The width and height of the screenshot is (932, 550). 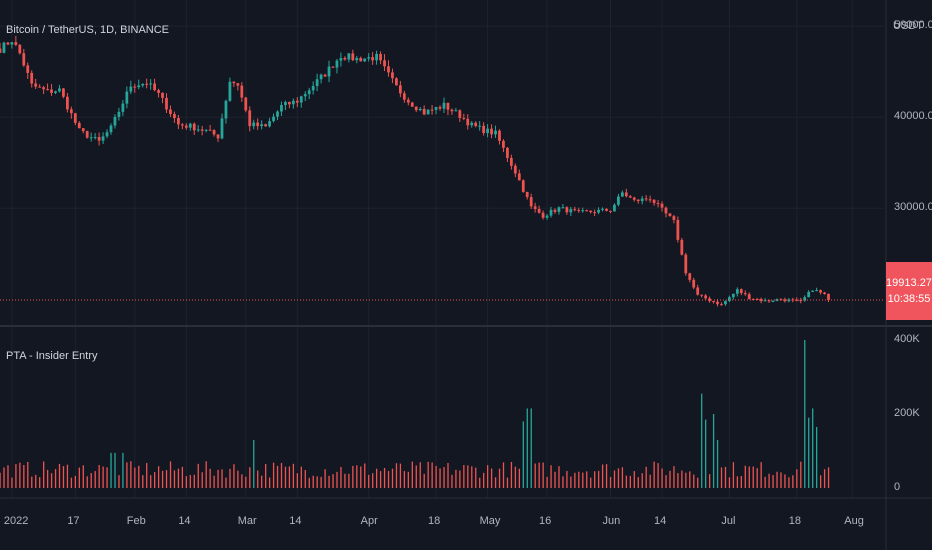 What do you see at coordinates (88, 30) in the screenshot?
I see `symbol-title: Bitcoin / TetherUS, 1D, BINANCE` at bounding box center [88, 30].